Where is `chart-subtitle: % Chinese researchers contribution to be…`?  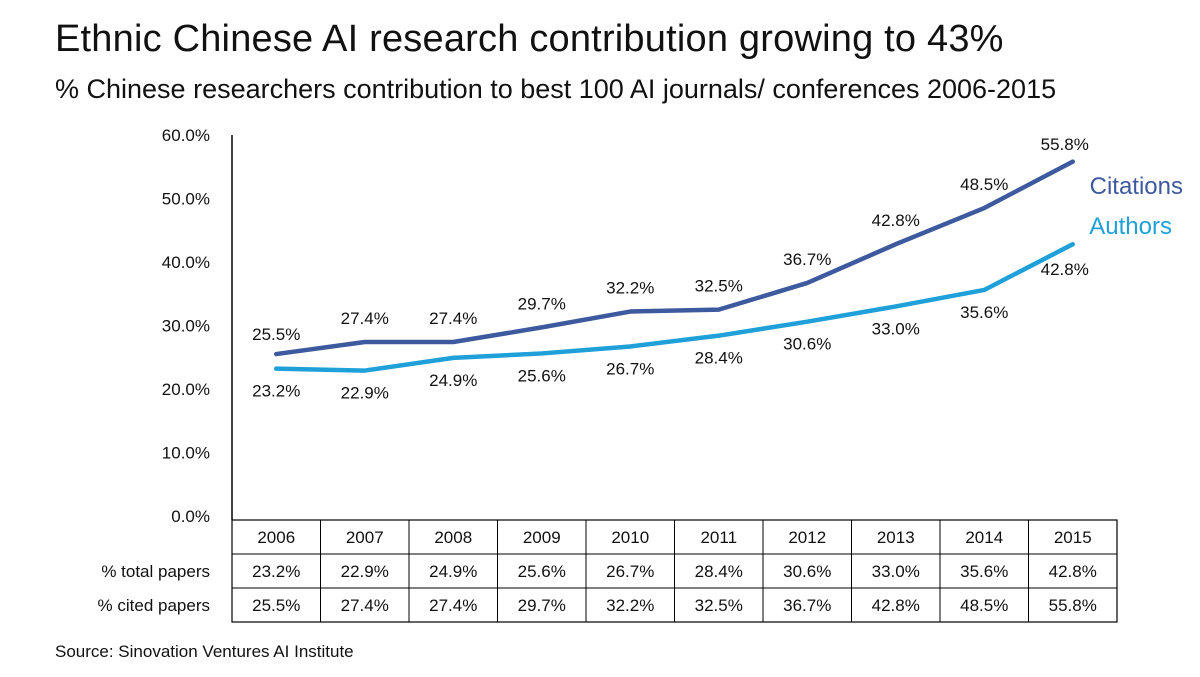
chart-subtitle: % Chinese researchers contribution to be… is located at coordinates (556, 89).